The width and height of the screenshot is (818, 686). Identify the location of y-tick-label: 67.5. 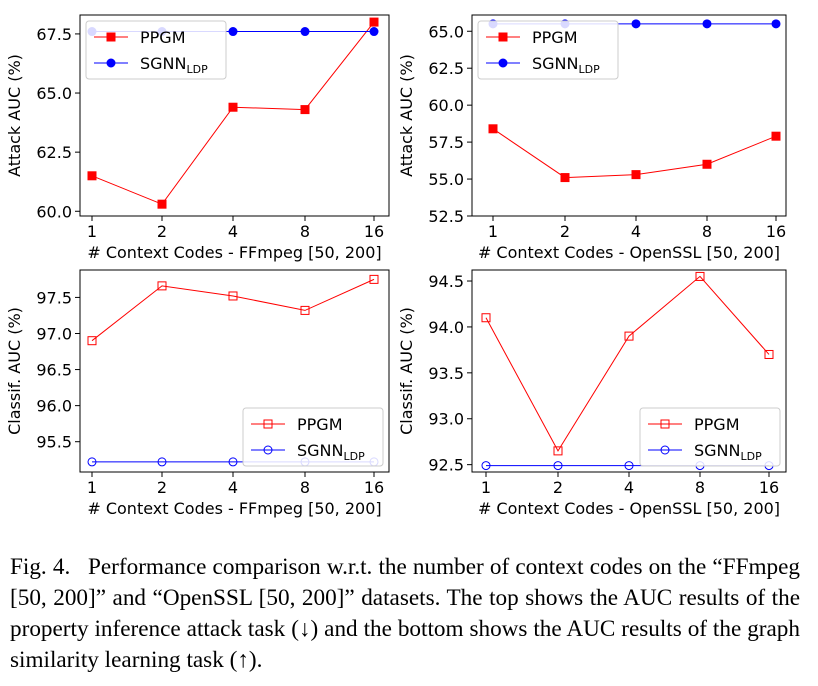
(54, 34).